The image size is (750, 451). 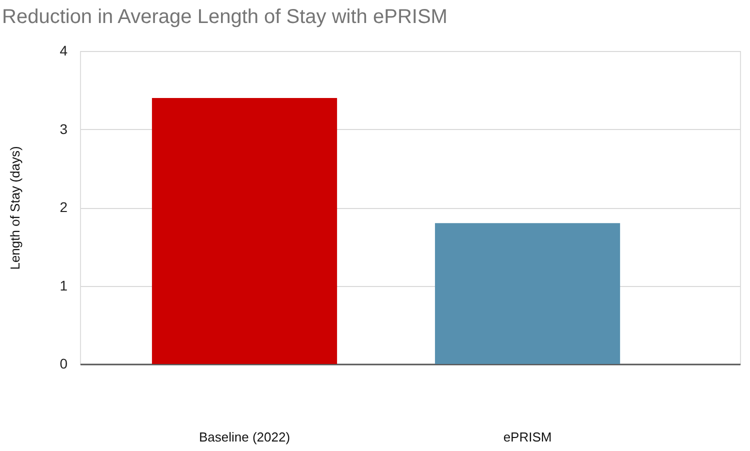 What do you see at coordinates (244, 437) in the screenshot?
I see `x-tick-label: Baseline (2022)` at bounding box center [244, 437].